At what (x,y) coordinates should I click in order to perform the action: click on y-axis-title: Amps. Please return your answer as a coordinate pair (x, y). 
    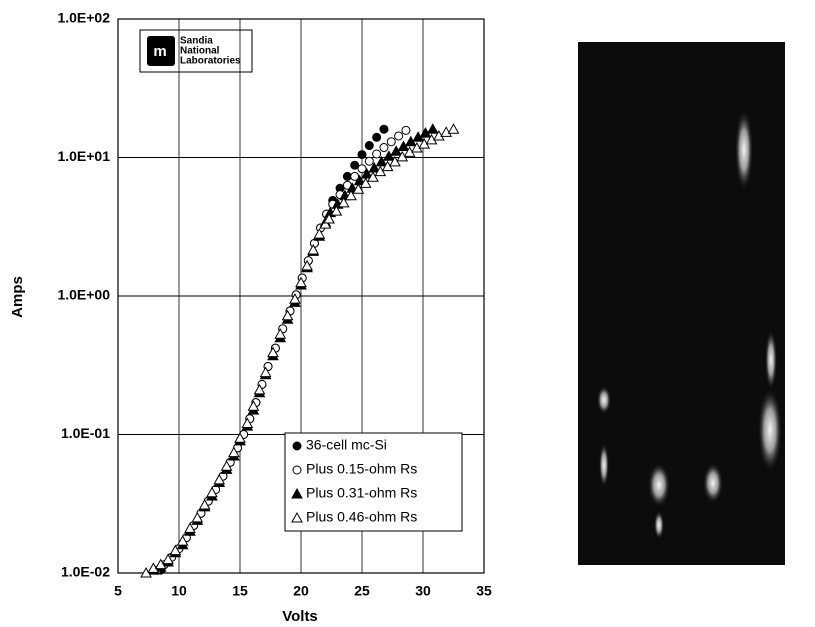
    Looking at the image, I should click on (17, 297).